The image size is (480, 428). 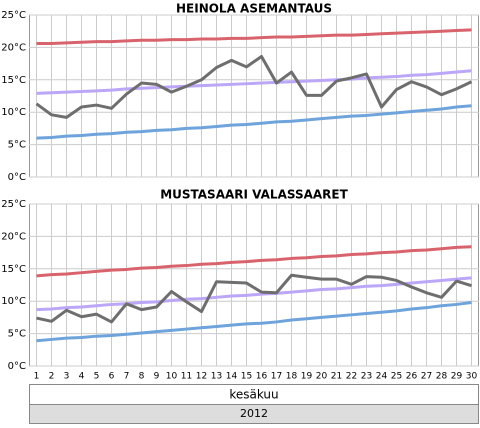 I want to click on year-label: 2012, so click(x=254, y=413).